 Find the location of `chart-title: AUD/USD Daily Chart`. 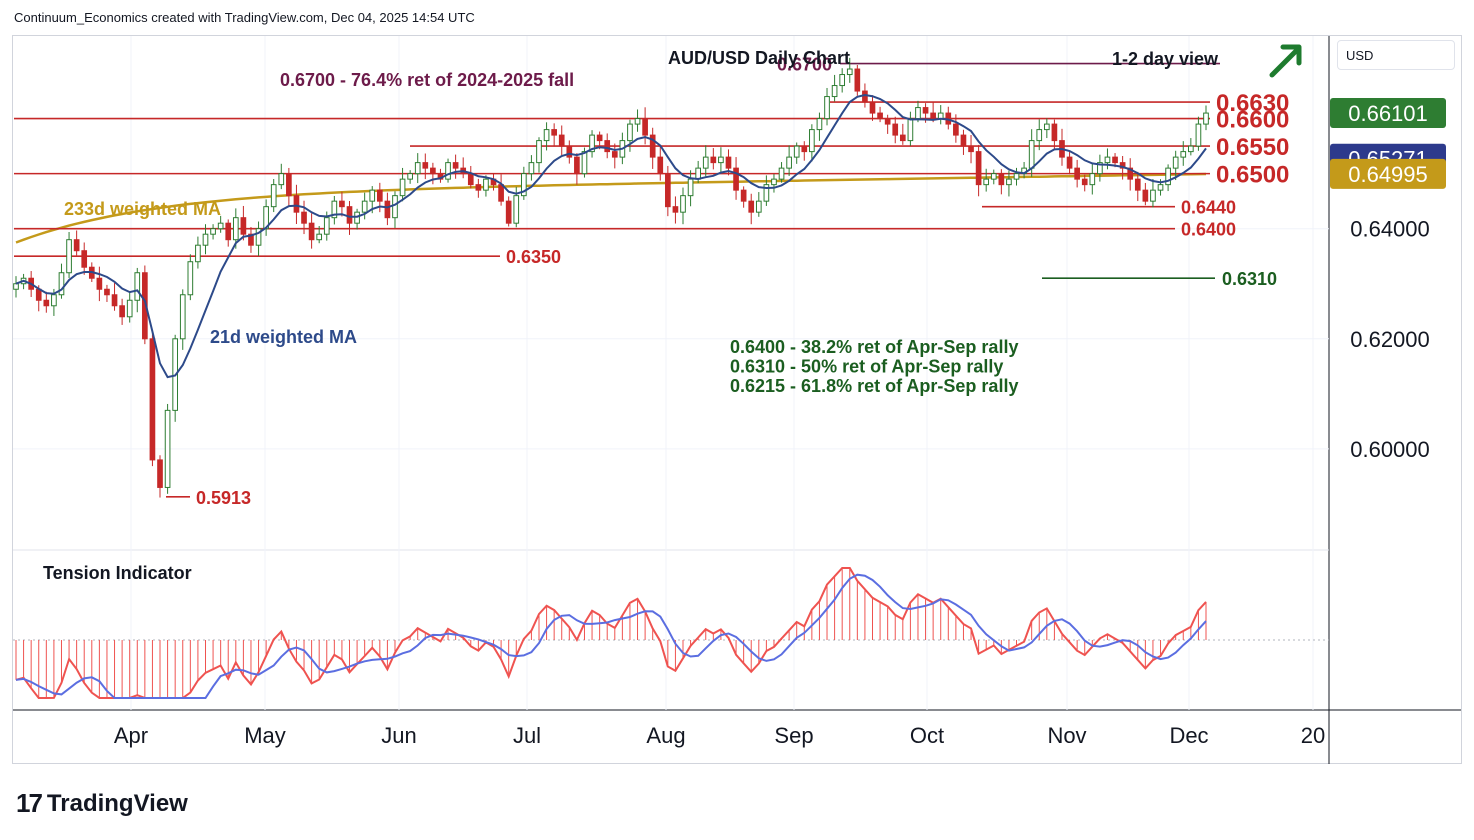

chart-title: AUD/USD Daily Chart is located at coordinates (759, 58).